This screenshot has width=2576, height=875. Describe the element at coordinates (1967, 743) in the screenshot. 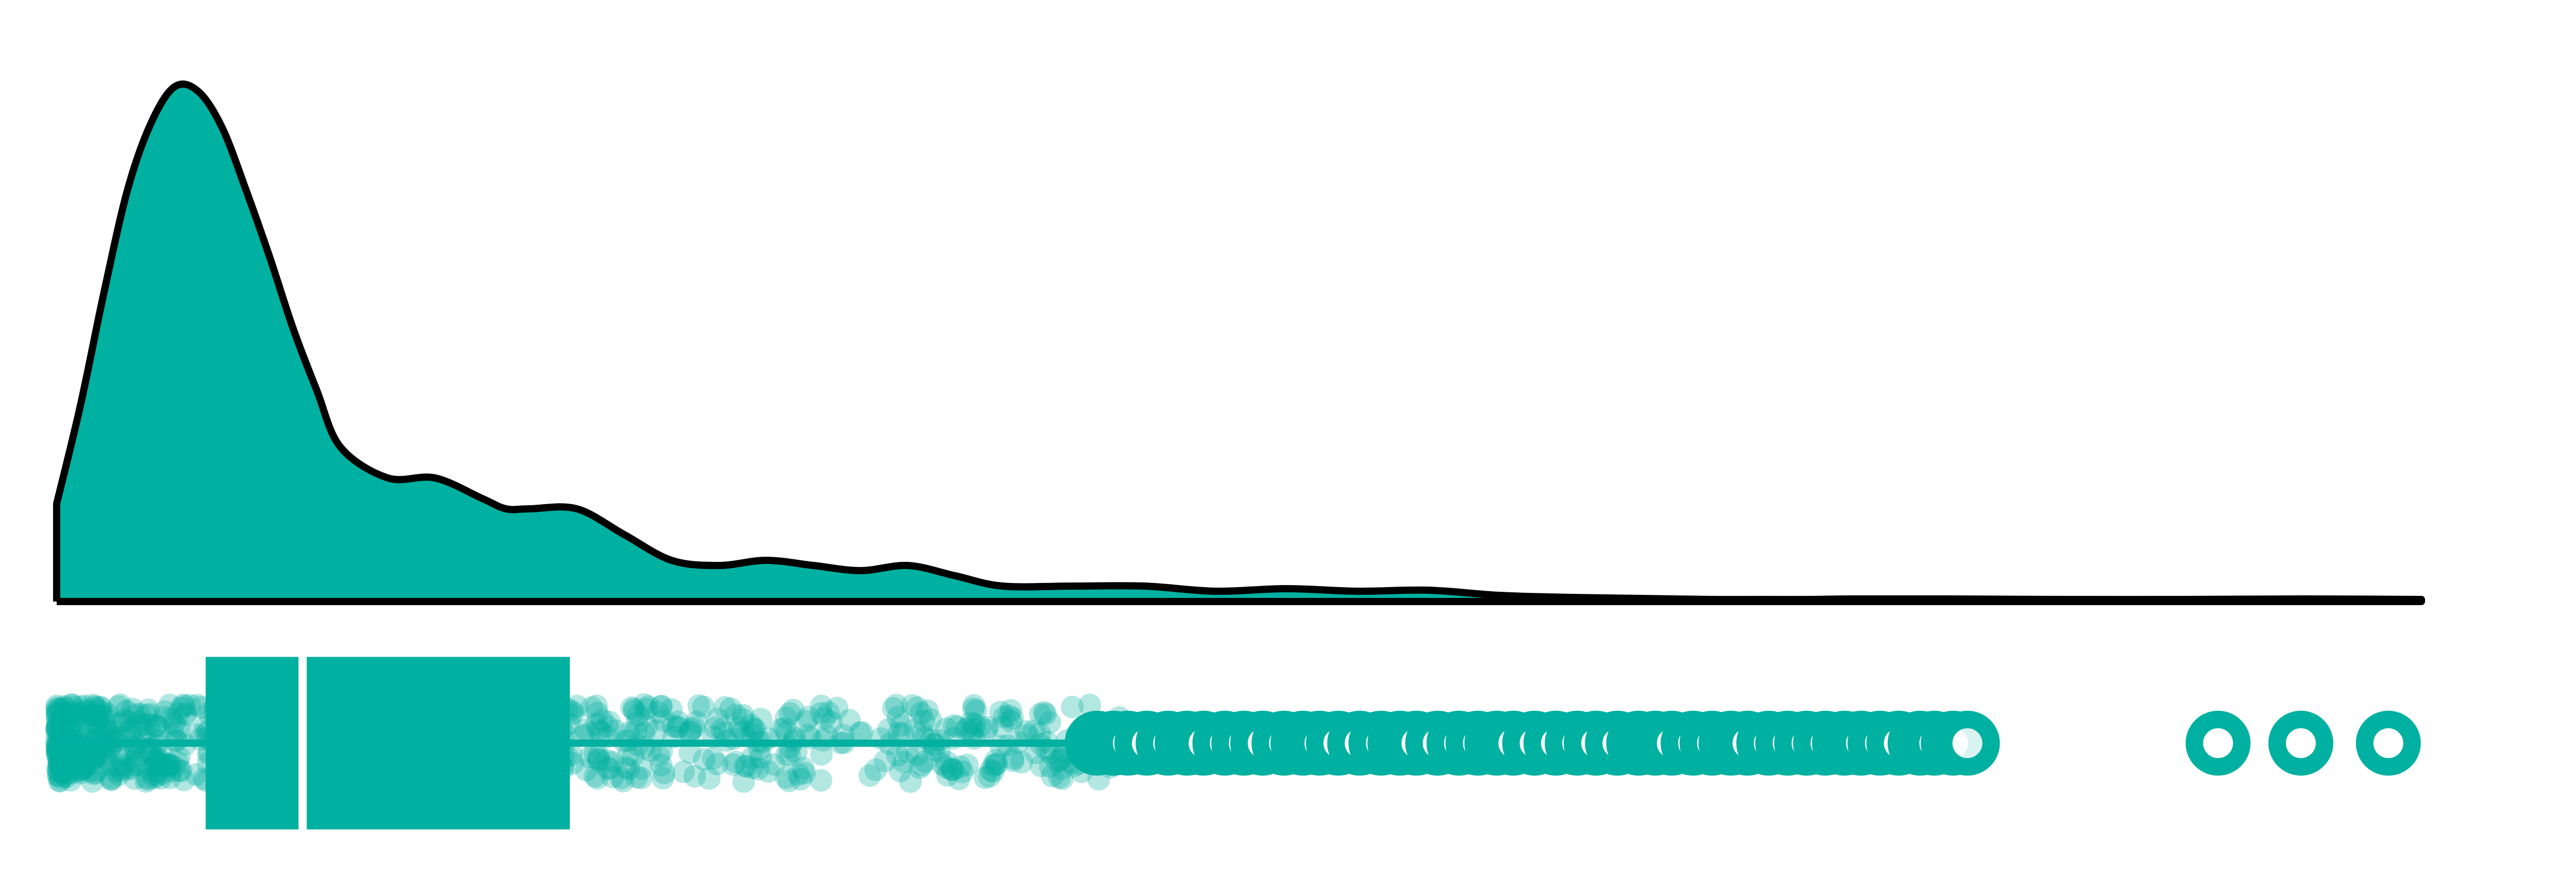

I see `outlier-point` at that location.